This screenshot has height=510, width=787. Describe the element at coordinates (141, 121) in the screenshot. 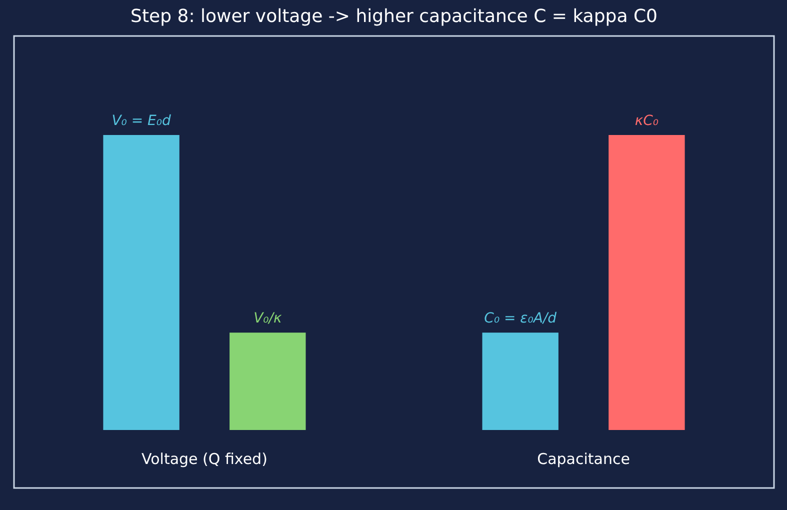

I see `x-tick-label: V₀ = E₀d` at that location.